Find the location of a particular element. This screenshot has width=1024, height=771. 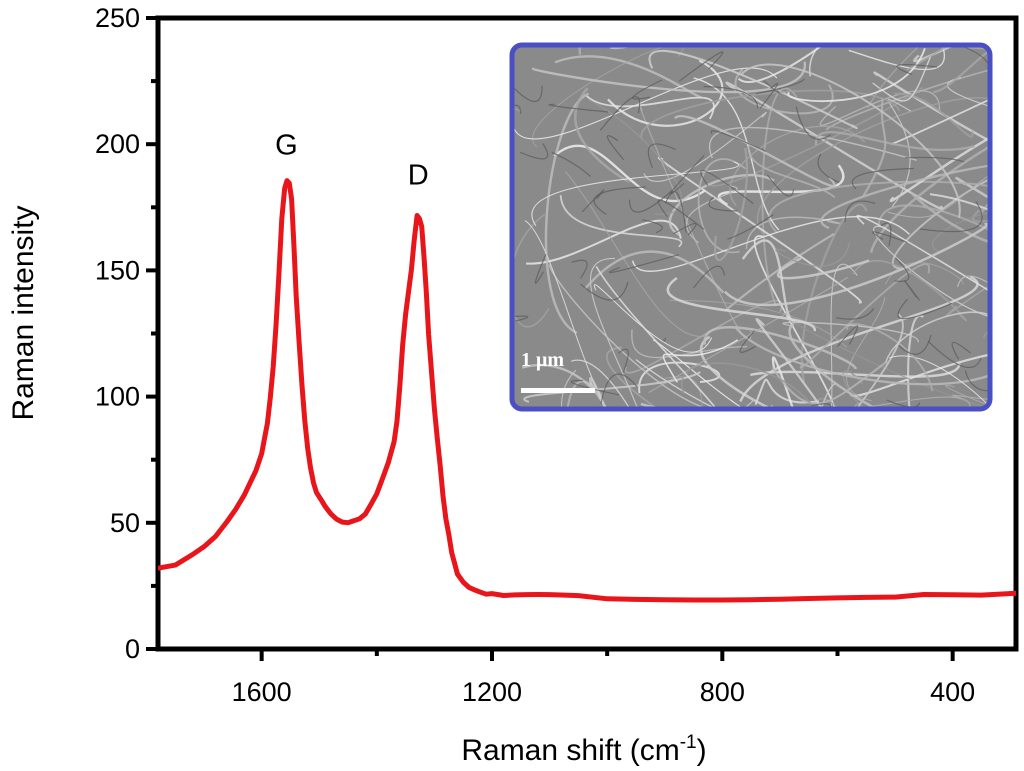

x-tick-label: 800 is located at coordinates (722, 692).